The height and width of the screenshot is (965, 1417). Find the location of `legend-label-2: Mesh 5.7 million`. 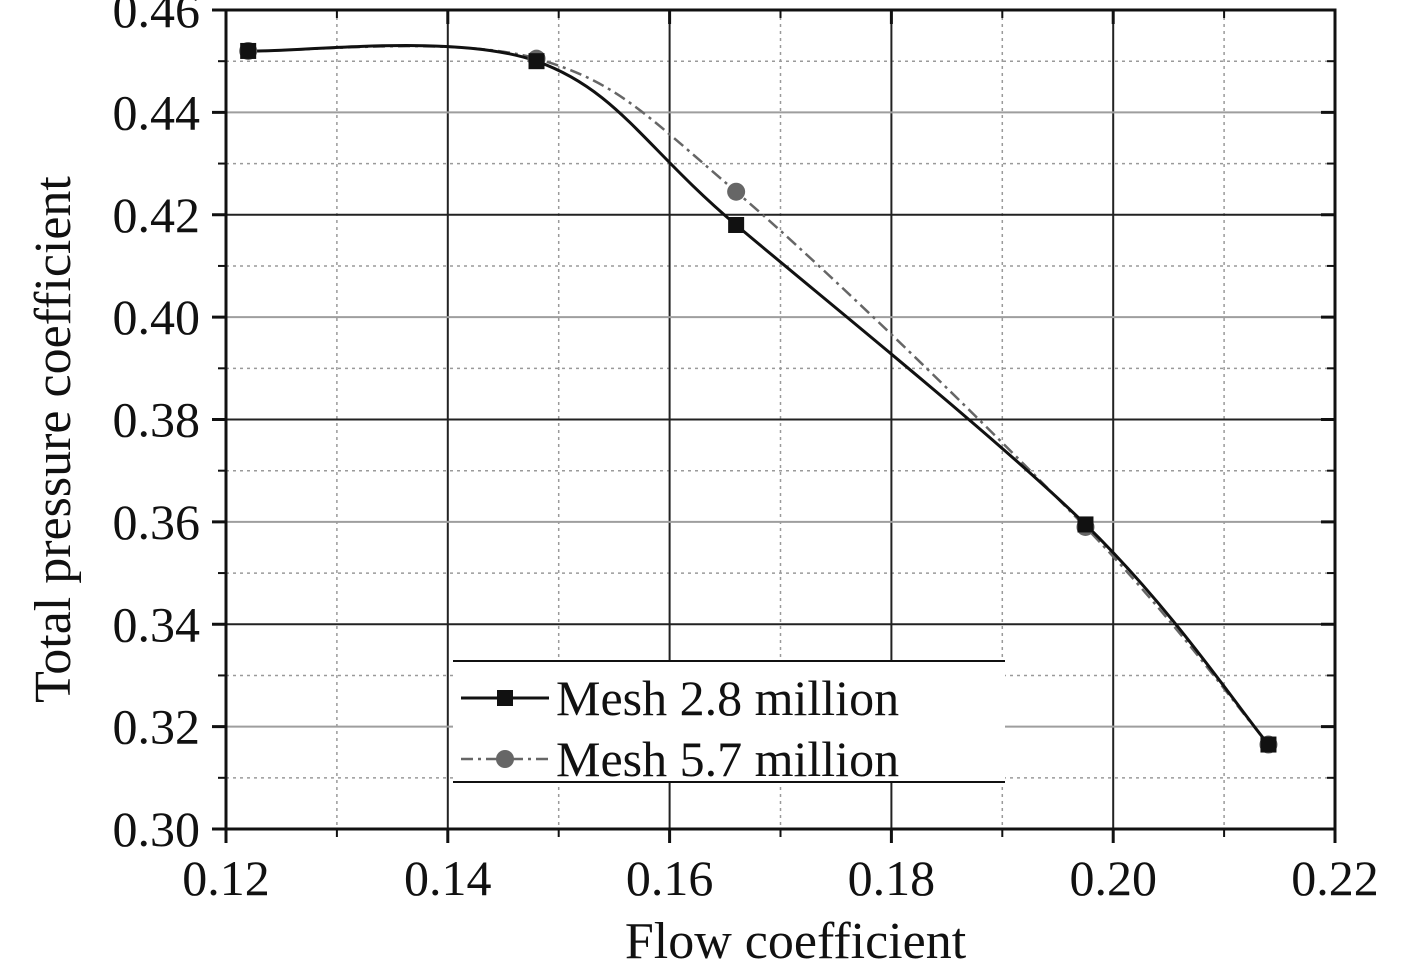

legend-label-2: Mesh 5.7 million is located at coordinates (727, 759).